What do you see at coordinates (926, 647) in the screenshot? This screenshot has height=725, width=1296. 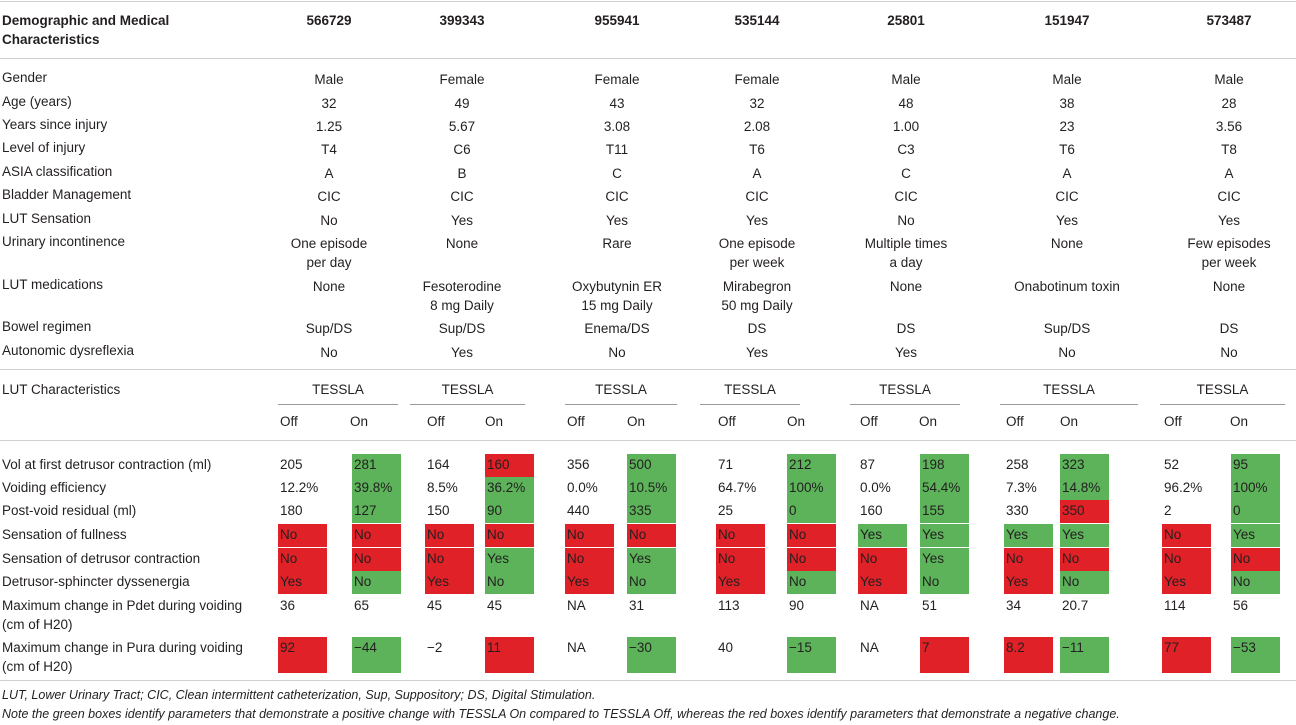 I see `lut-value: 7` at bounding box center [926, 647].